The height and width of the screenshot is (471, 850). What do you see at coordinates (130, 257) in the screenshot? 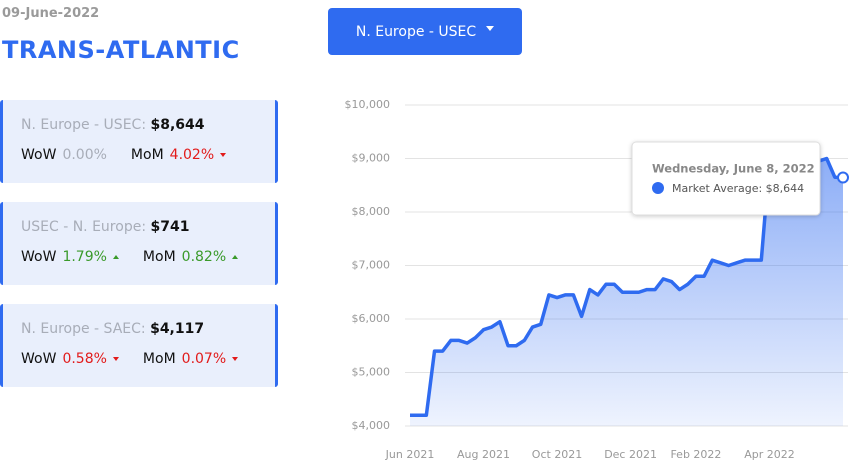
I see `card-change-line: WoW 1.79% MoM 0.82%` at bounding box center [130, 257].